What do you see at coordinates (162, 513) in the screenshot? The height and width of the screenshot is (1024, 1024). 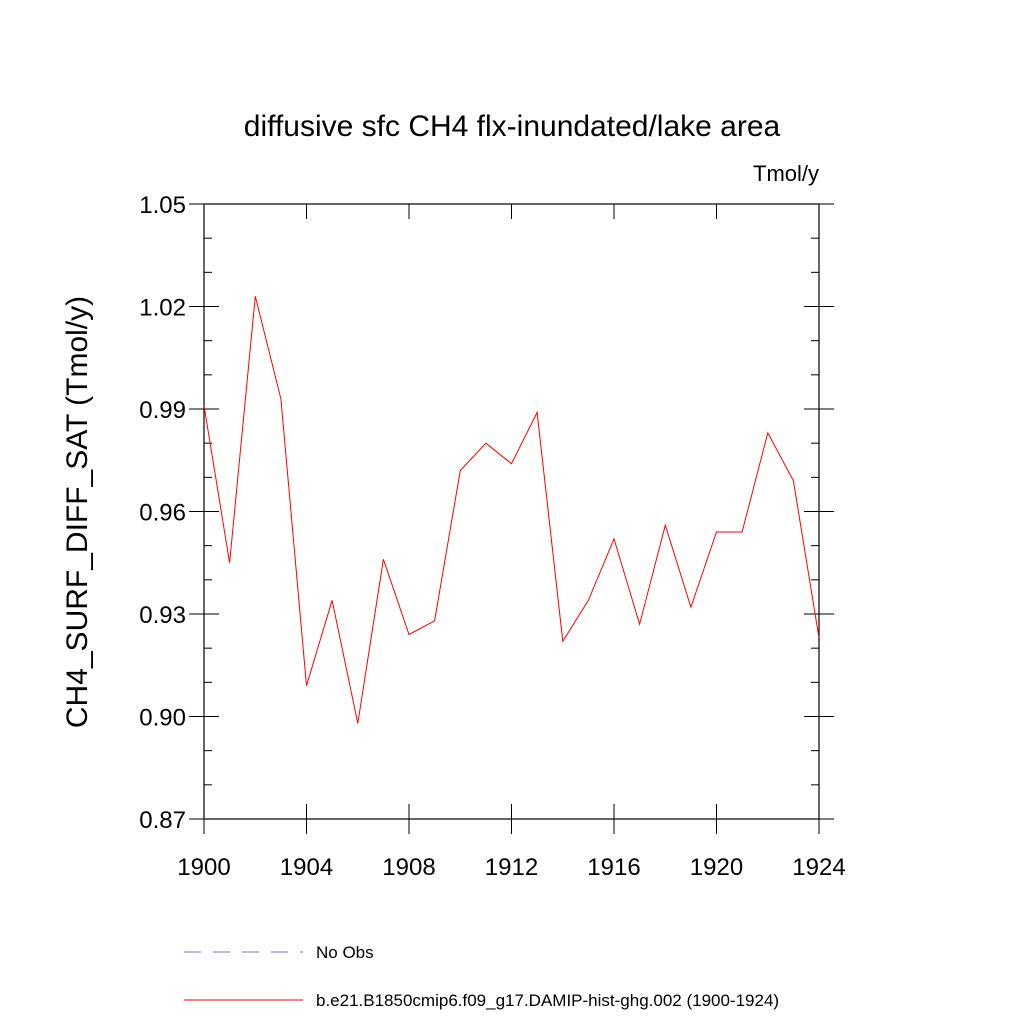 I see `y-tick-label: 0.96` at bounding box center [162, 513].